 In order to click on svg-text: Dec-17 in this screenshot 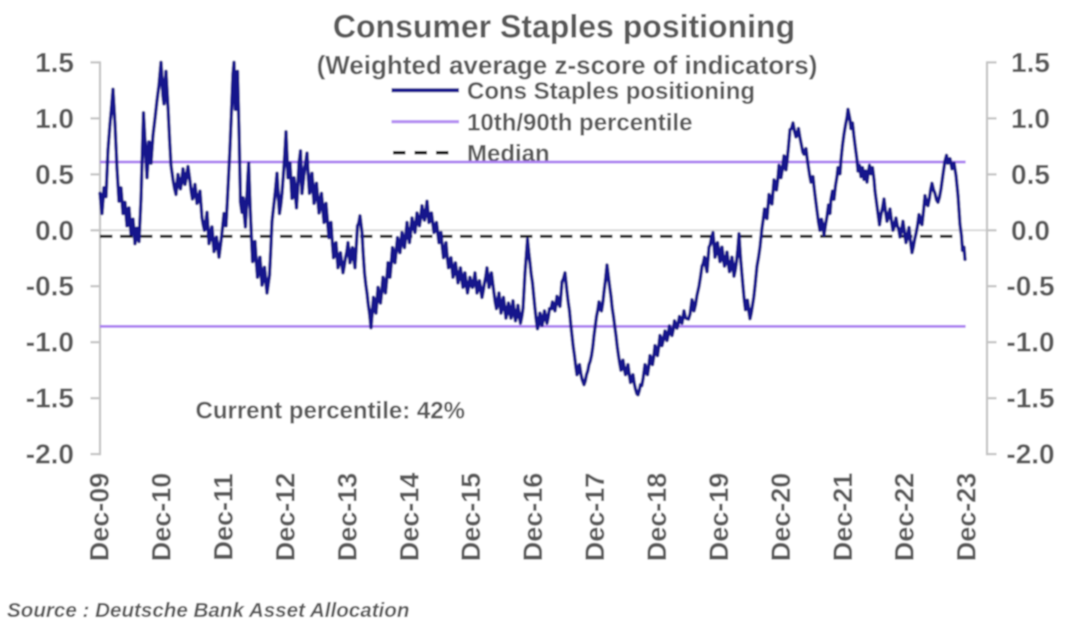, I will do `click(595, 517)`.